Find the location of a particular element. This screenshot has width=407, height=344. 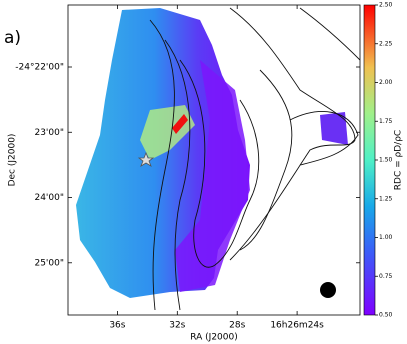

star-marker is located at coordinates (146, 159).